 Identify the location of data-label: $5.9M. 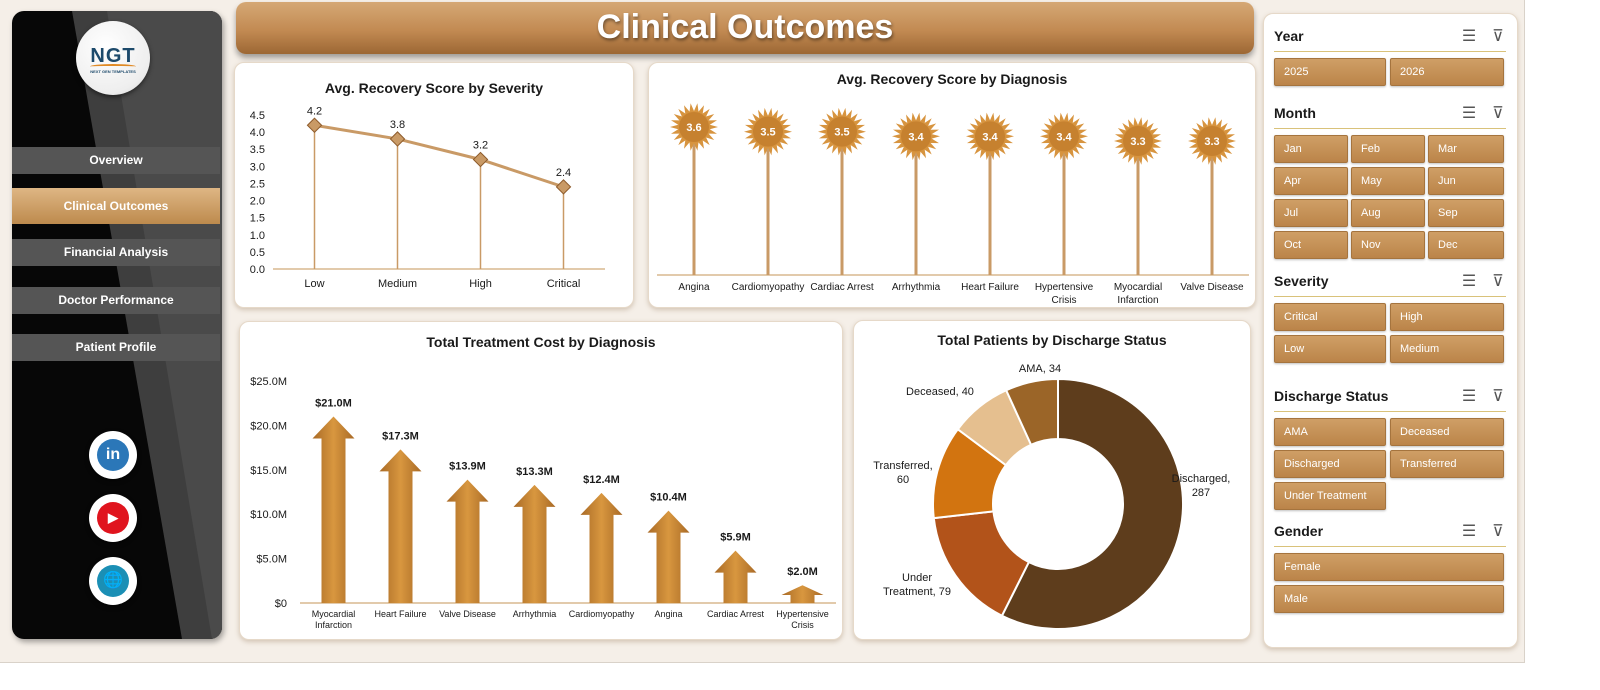
(735, 538).